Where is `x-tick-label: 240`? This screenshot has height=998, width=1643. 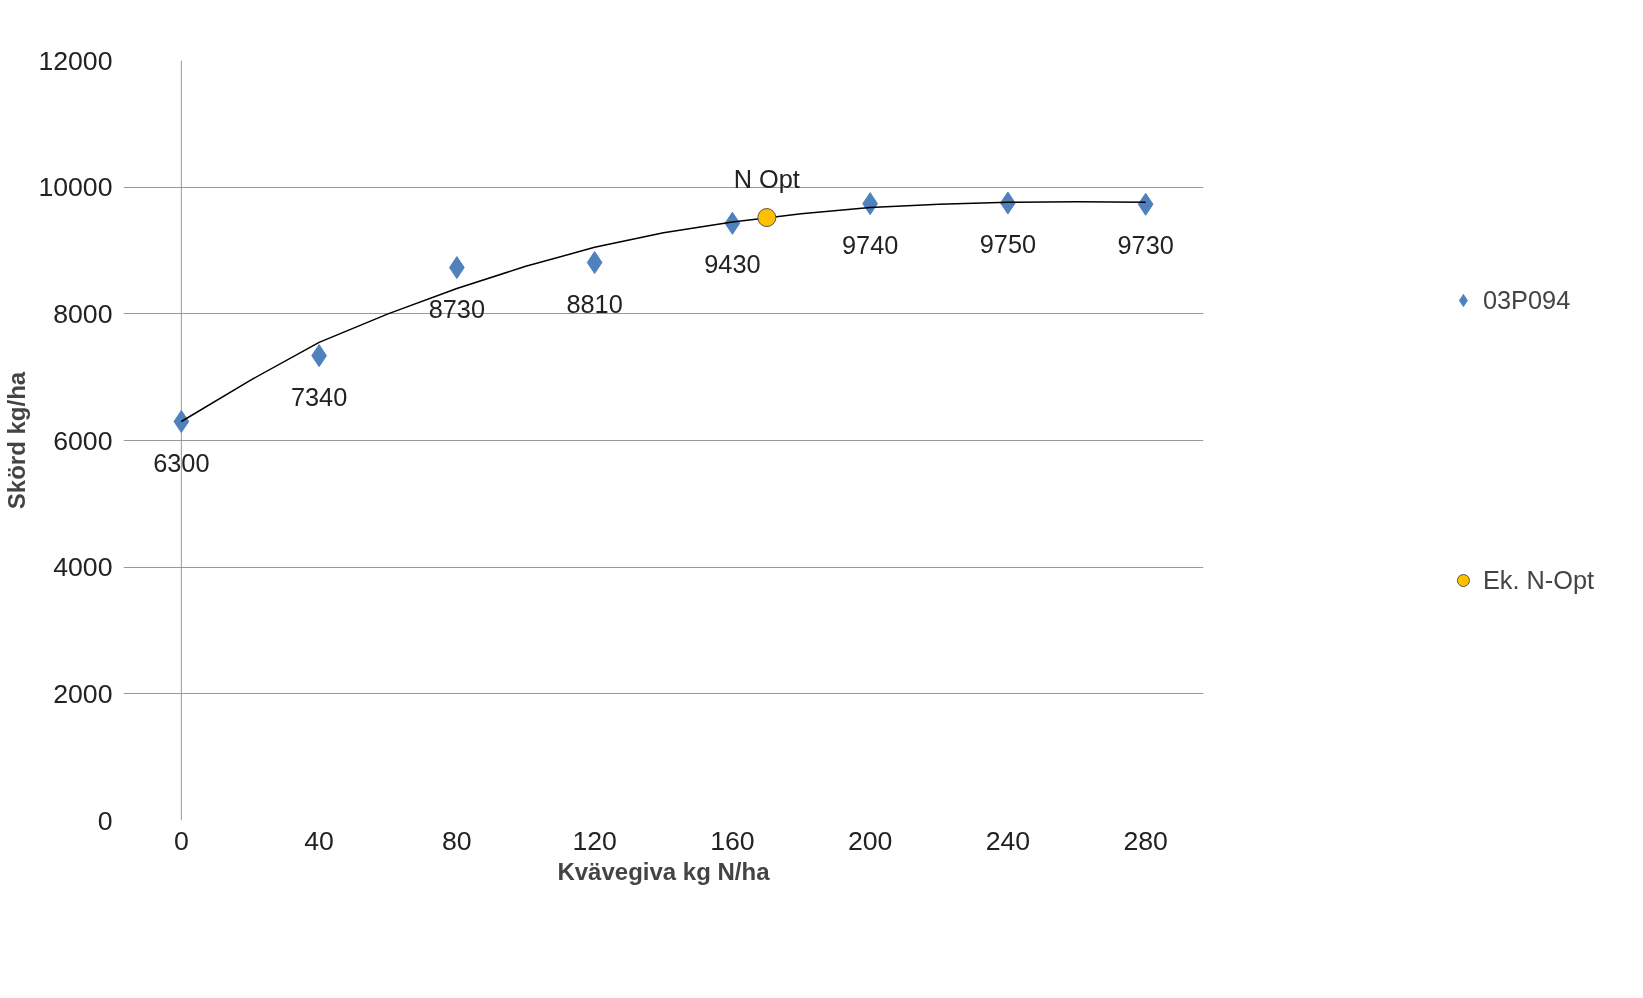
x-tick-label: 240 is located at coordinates (1008, 840).